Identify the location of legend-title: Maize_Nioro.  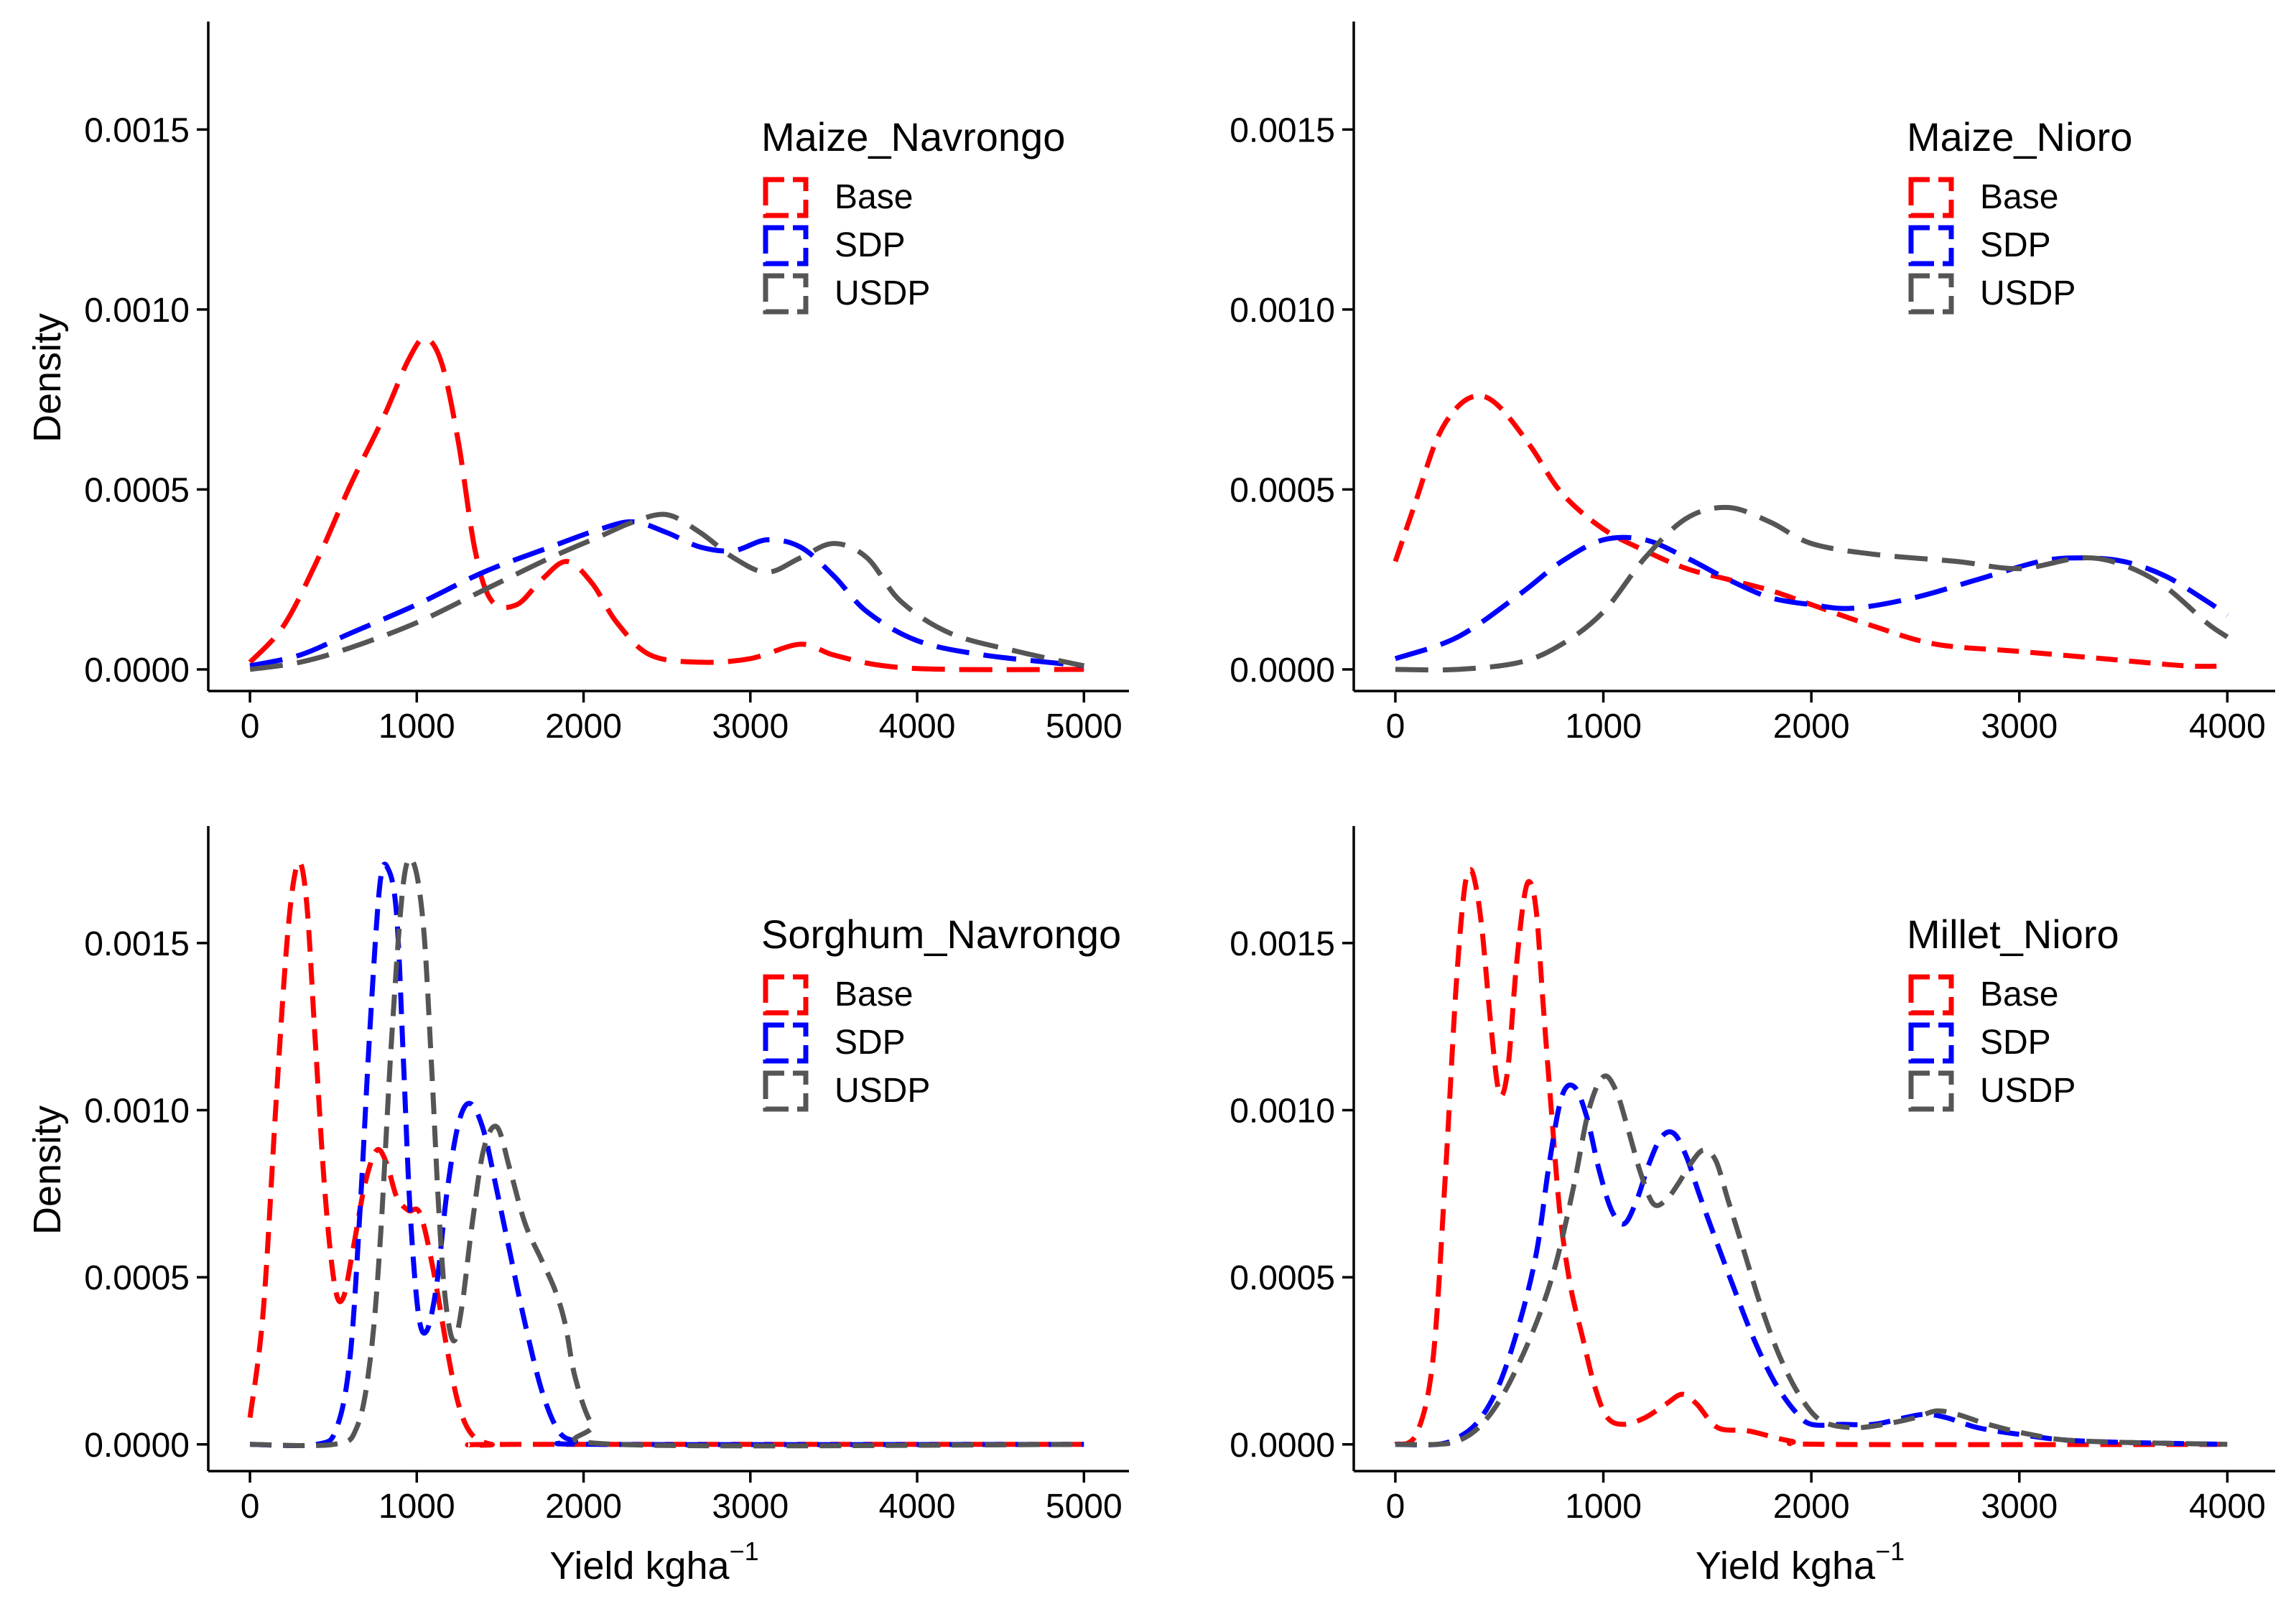
(2020, 136).